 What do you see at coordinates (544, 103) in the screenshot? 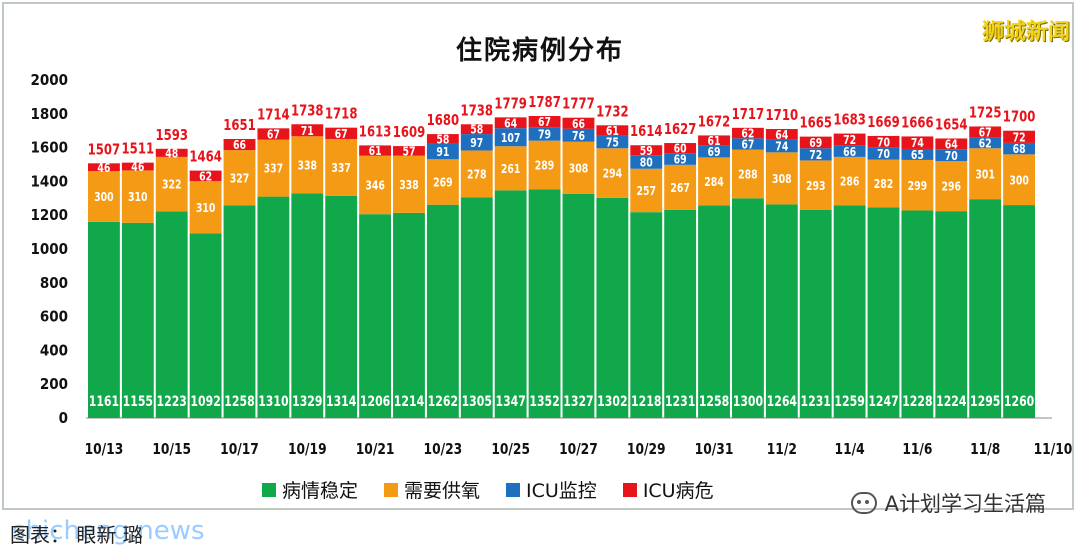
I see `total-label: 1787` at bounding box center [544, 103].